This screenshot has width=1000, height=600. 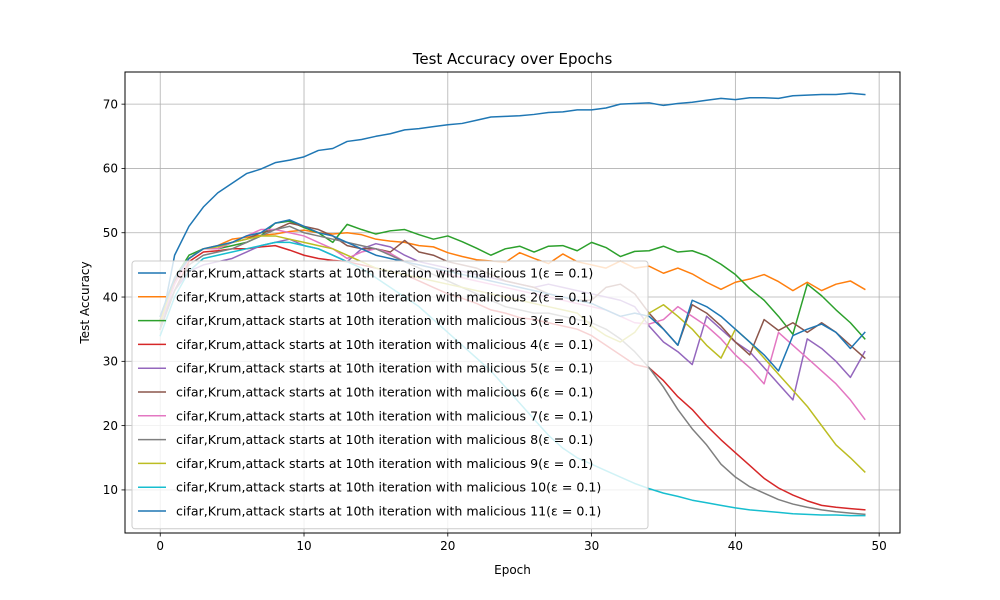 I want to click on y-axis-label: Test Accuracy, so click(x=85, y=302).